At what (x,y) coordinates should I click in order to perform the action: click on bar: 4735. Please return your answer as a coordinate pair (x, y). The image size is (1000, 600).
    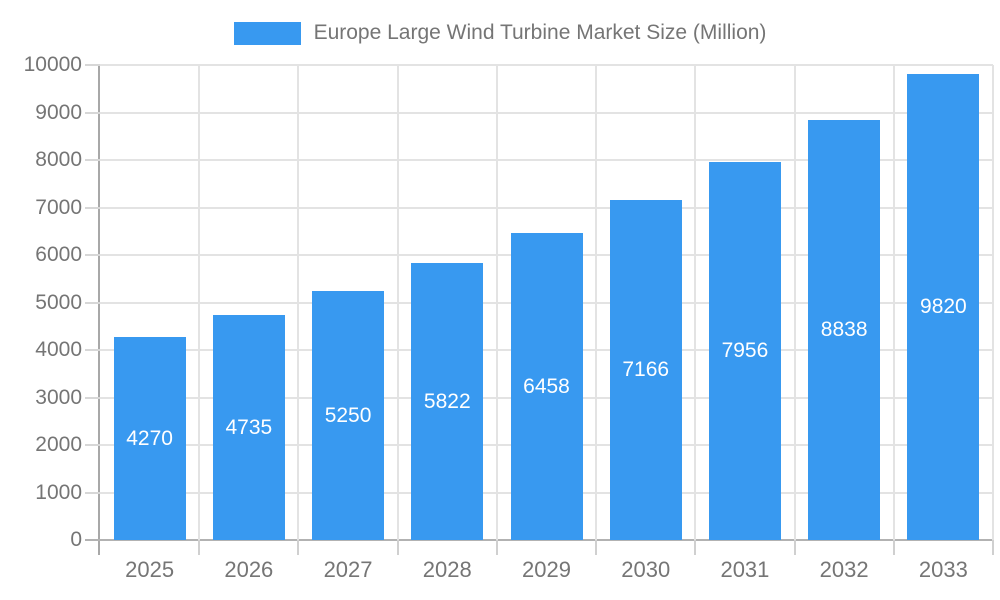
    Looking at the image, I should click on (248, 427).